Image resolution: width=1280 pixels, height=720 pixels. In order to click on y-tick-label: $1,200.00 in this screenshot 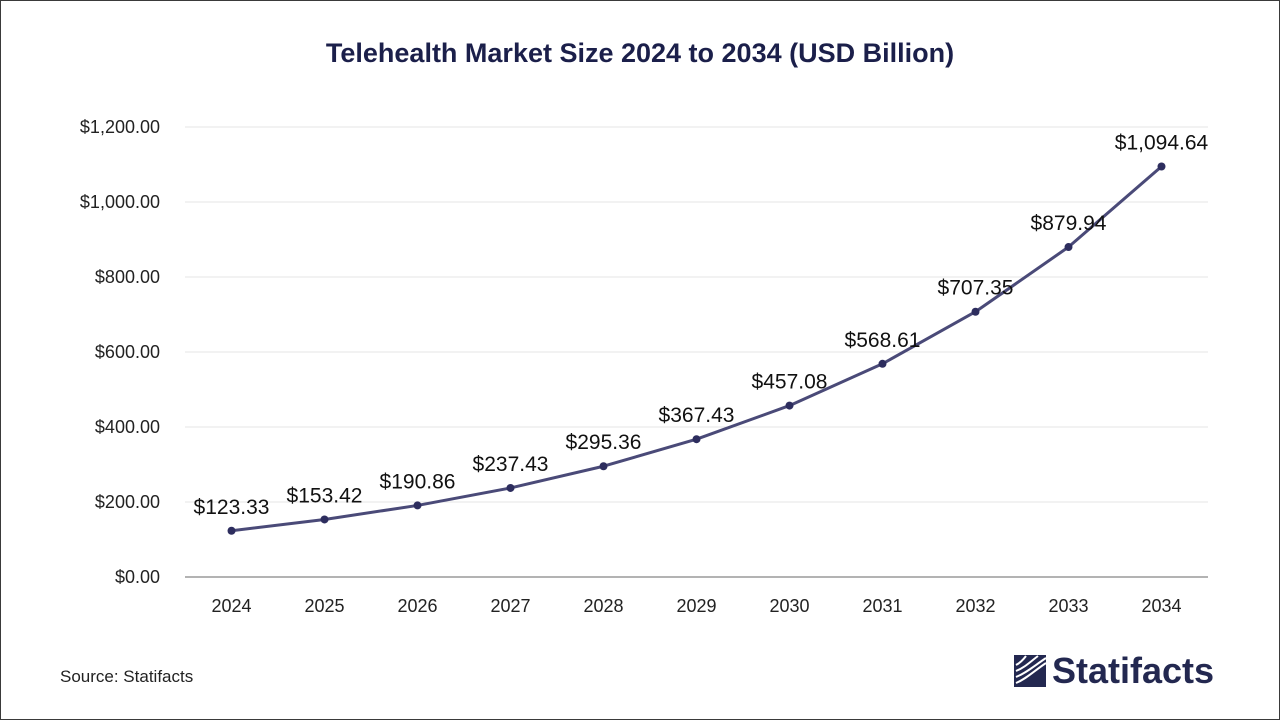, I will do `click(120, 127)`.